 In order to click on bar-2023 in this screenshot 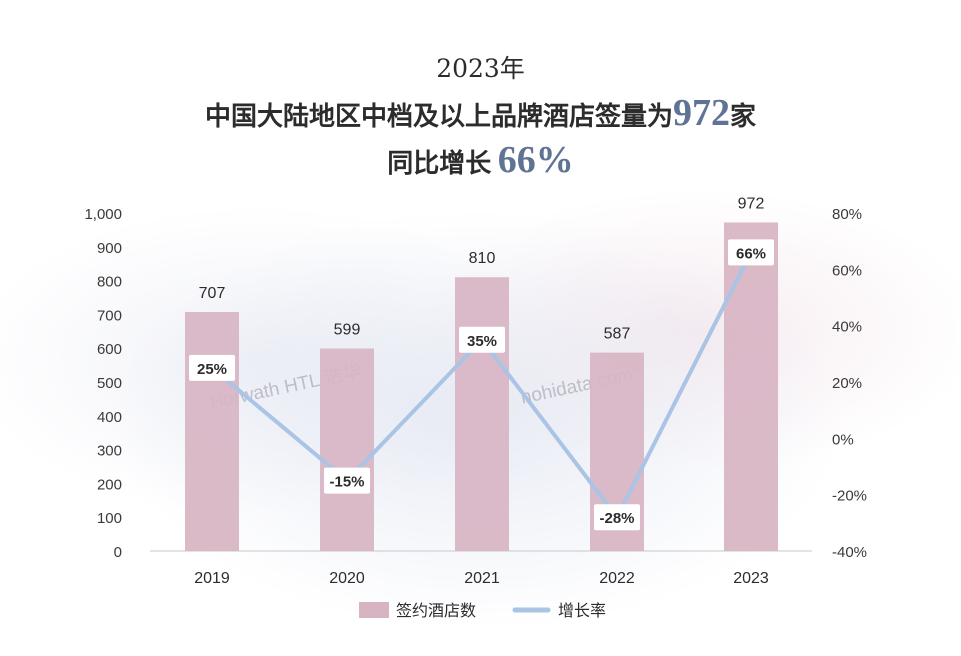, I will do `click(751, 387)`.